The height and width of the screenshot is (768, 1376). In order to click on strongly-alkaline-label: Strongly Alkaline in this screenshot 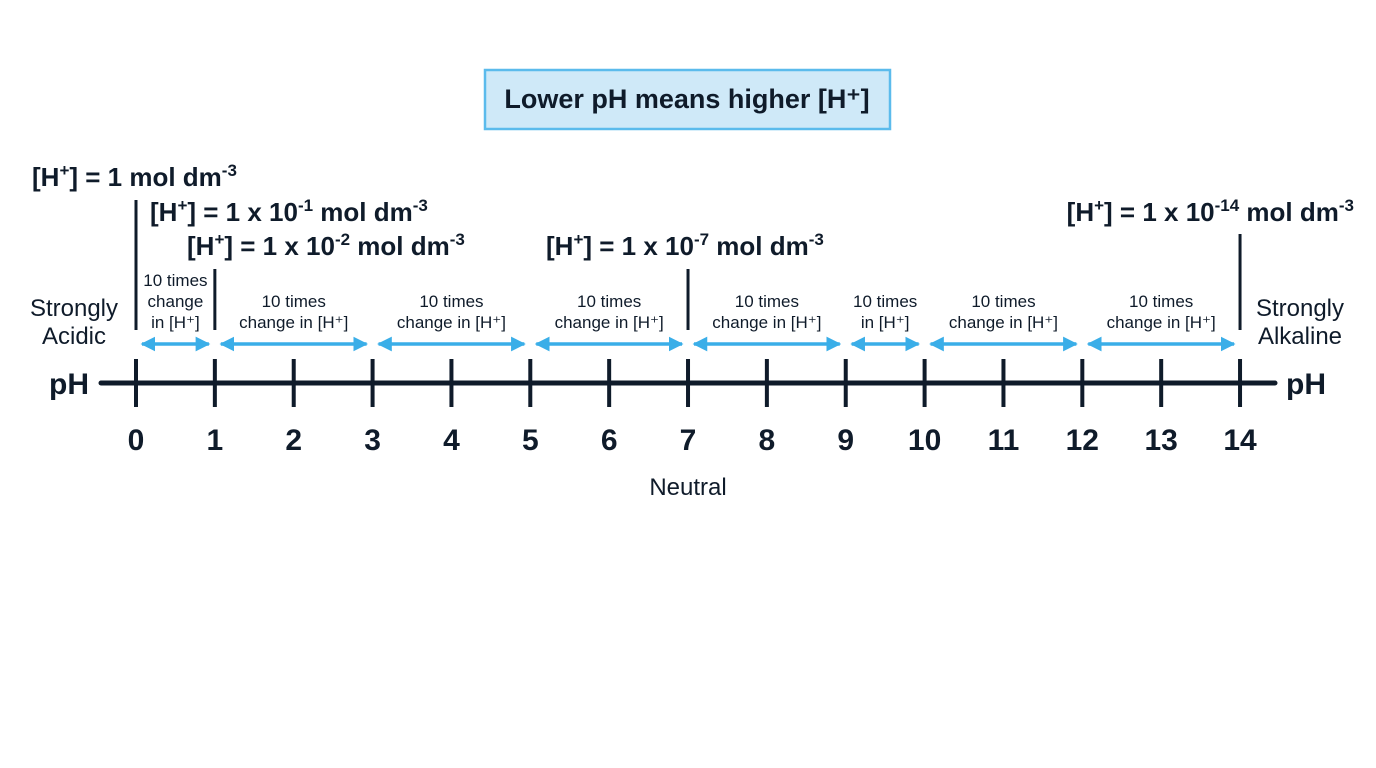, I will do `click(1300, 322)`.